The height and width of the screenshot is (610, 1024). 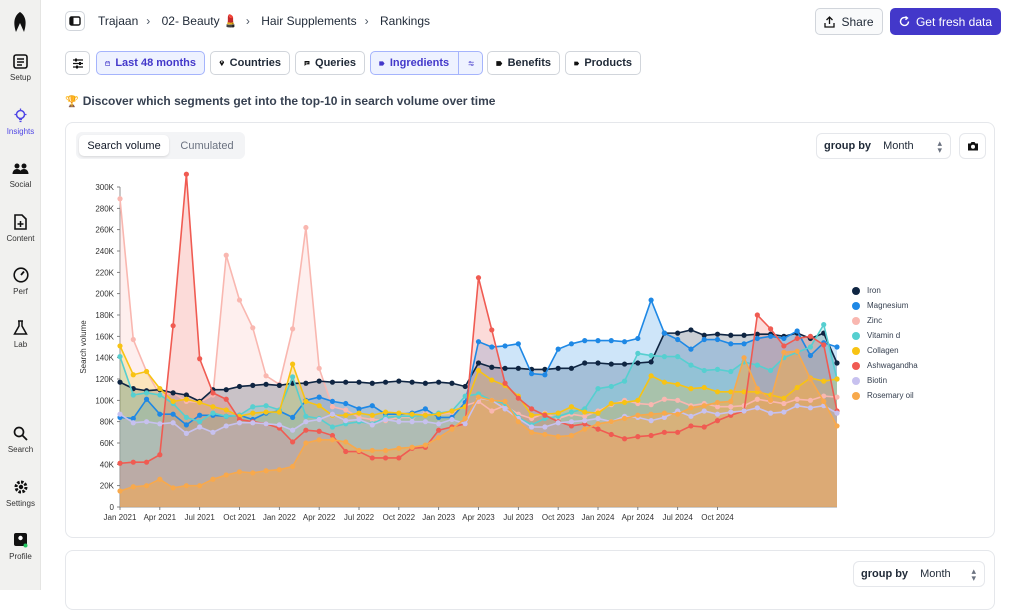 What do you see at coordinates (856, 365) in the screenshot?
I see `legend-dot` at bounding box center [856, 365].